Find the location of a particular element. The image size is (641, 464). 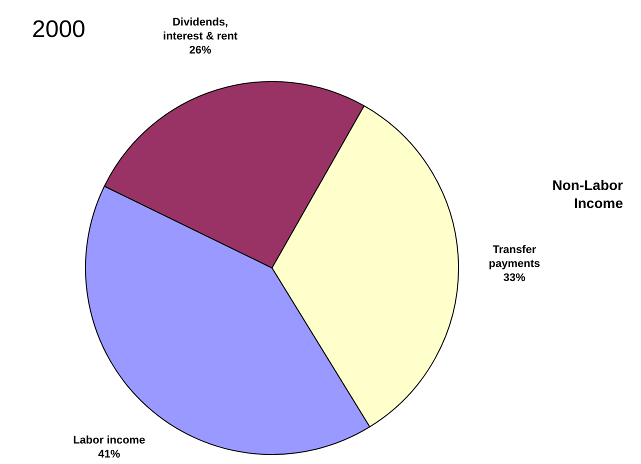

data-label: 41% is located at coordinates (109, 454).